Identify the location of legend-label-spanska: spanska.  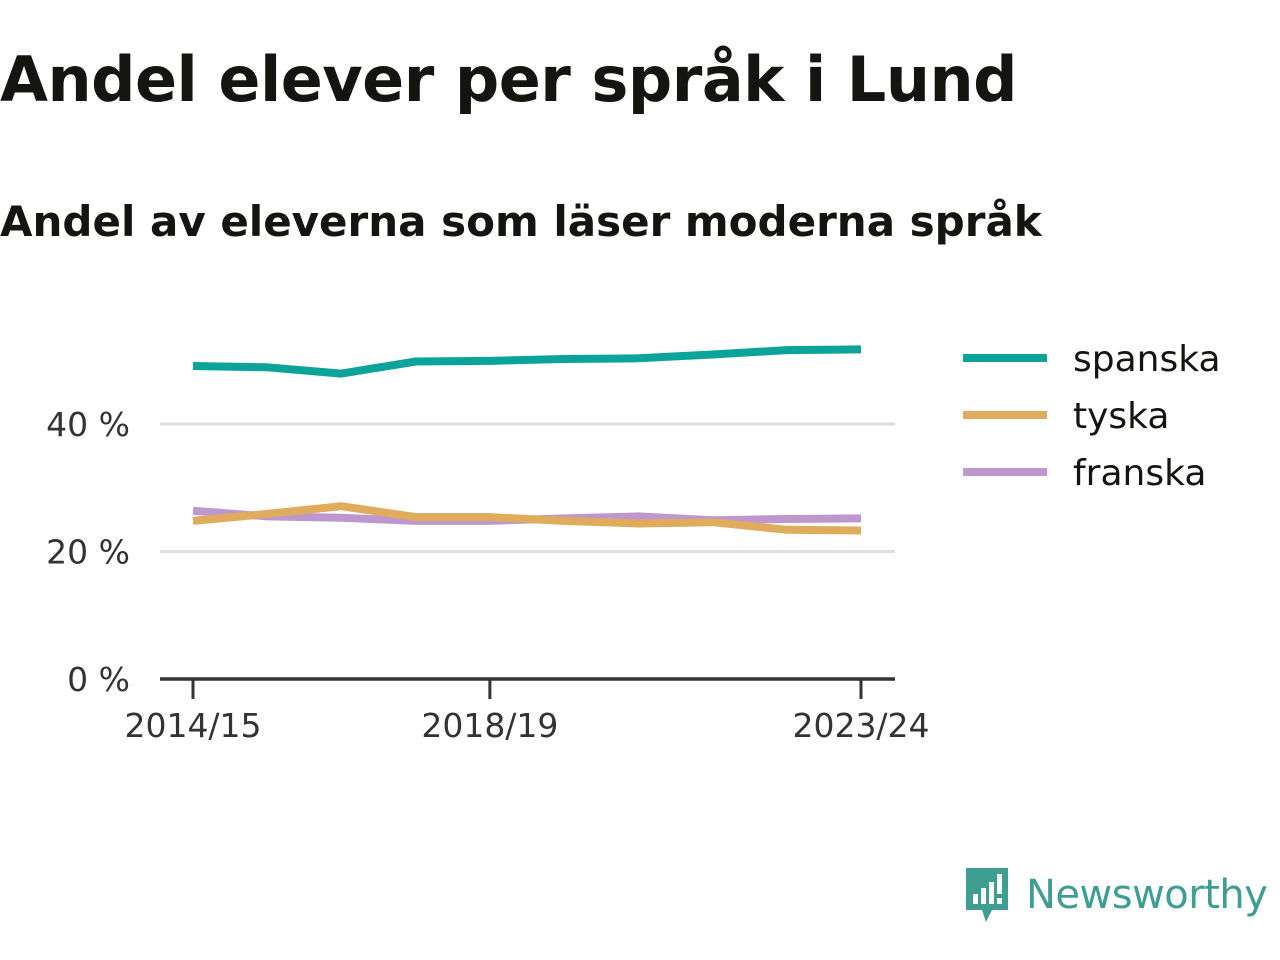
(1147, 359).